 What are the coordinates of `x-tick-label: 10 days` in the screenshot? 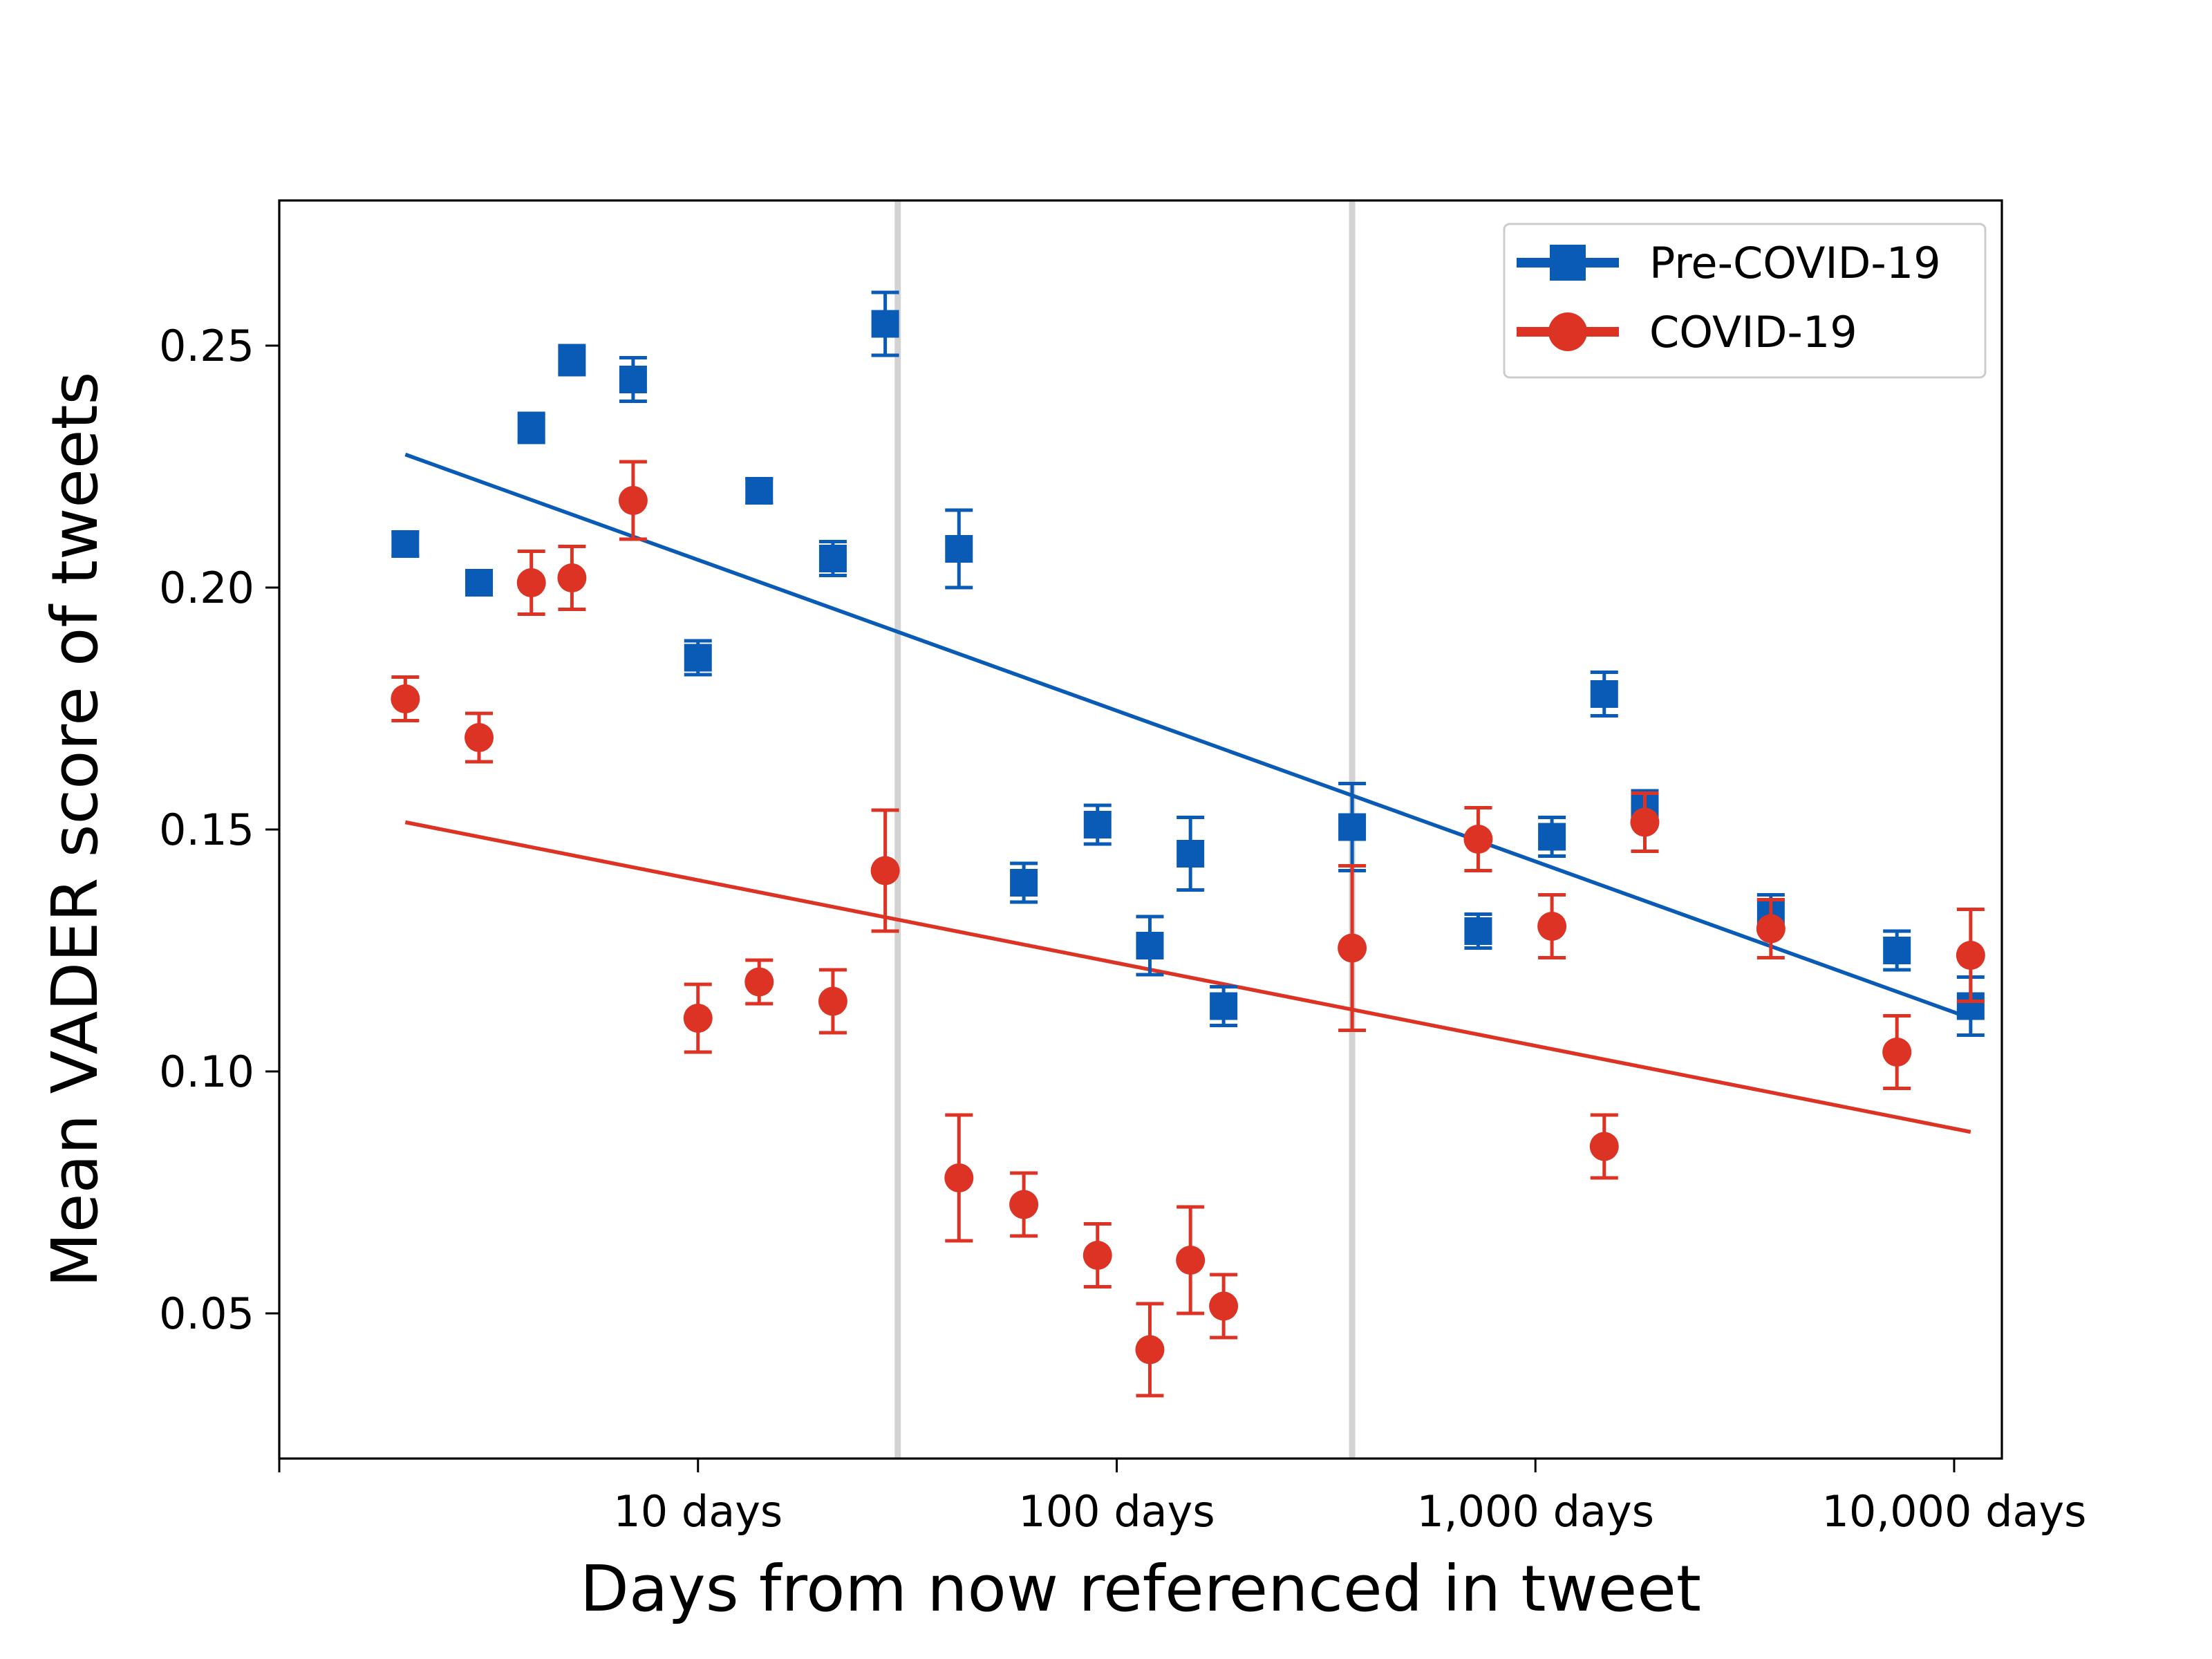 It's located at (698, 1511).